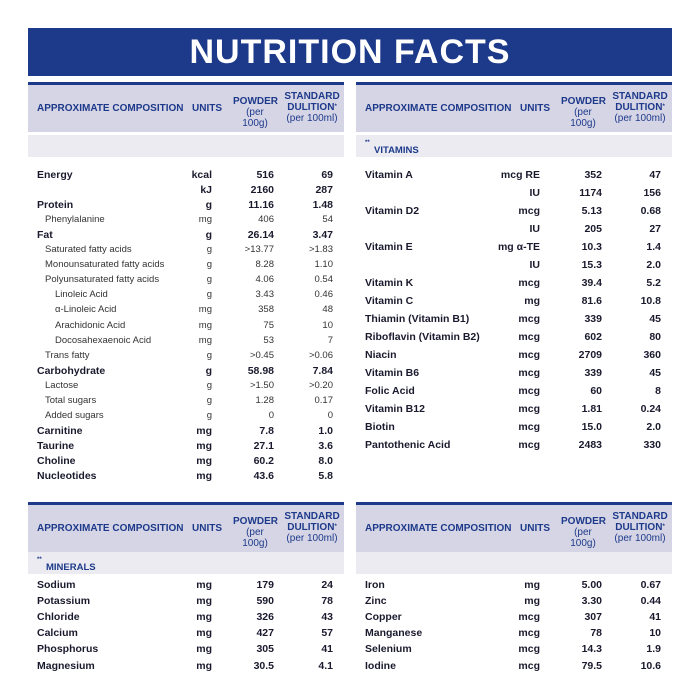  I want to click on table-row: Calcium mg 427 57, so click(186, 634).